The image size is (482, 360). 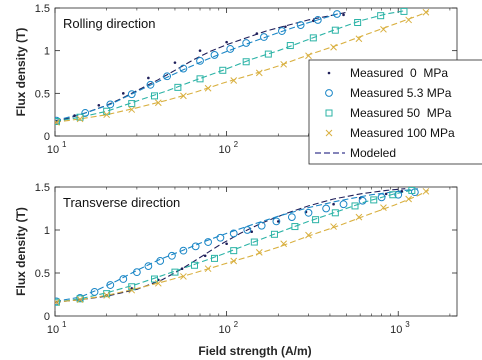 I want to click on legend-label: Measured 0 MPa, so click(x=399, y=73).